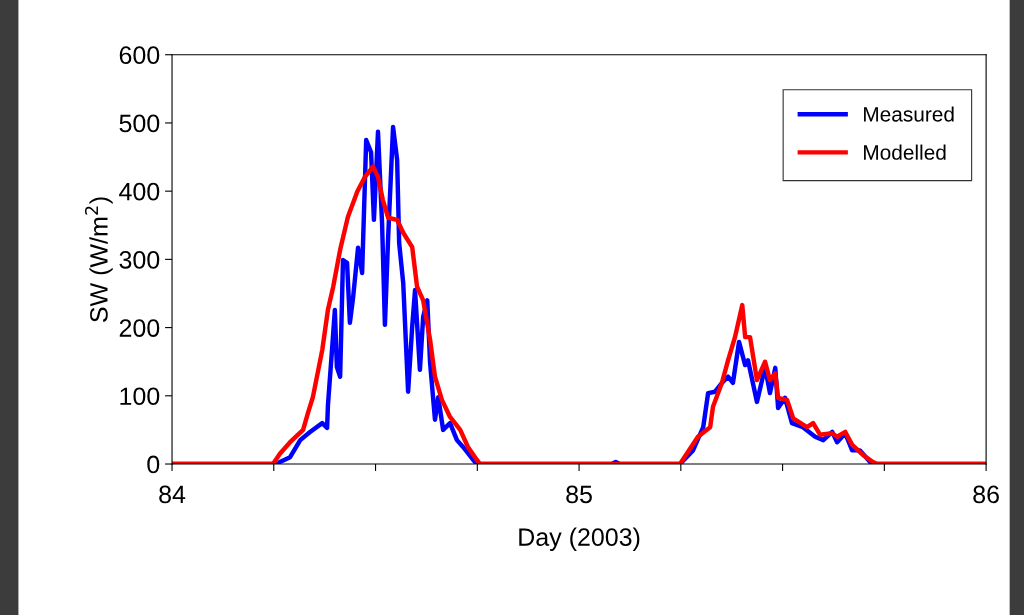 This screenshot has height=615, width=1024. What do you see at coordinates (905, 152) in the screenshot?
I see `legend-label: Modelled` at bounding box center [905, 152].